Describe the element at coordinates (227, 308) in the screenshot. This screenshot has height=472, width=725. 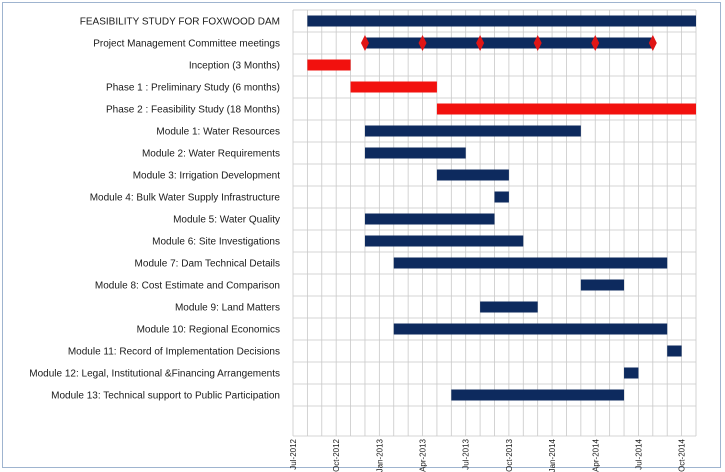
I see `row-label: Module 9: Land Matters` at that location.